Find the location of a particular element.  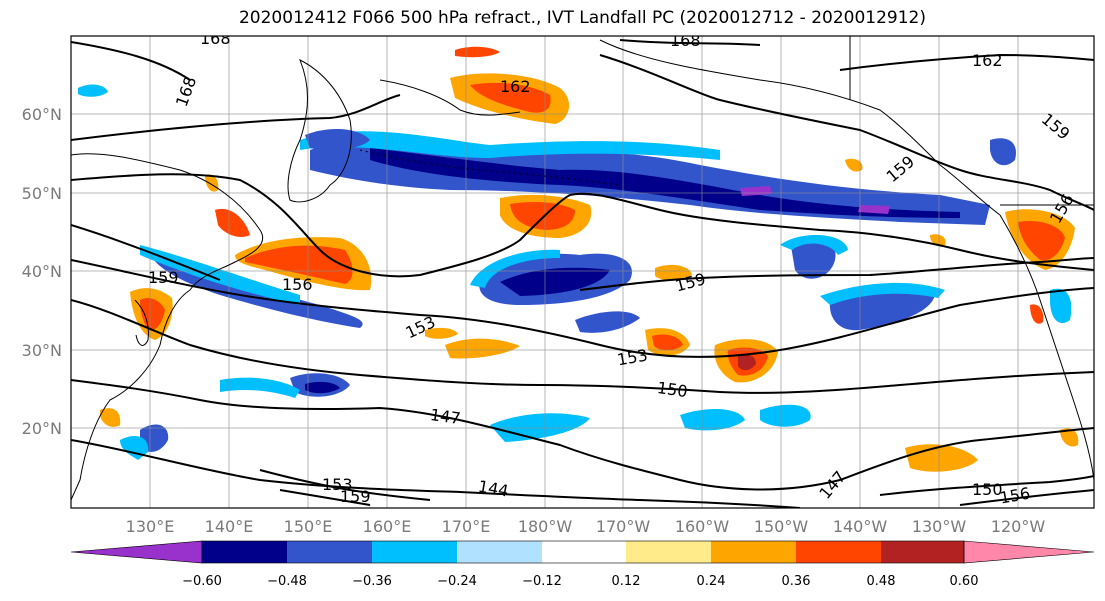

positive-blob-south is located at coordinates (482, 348).